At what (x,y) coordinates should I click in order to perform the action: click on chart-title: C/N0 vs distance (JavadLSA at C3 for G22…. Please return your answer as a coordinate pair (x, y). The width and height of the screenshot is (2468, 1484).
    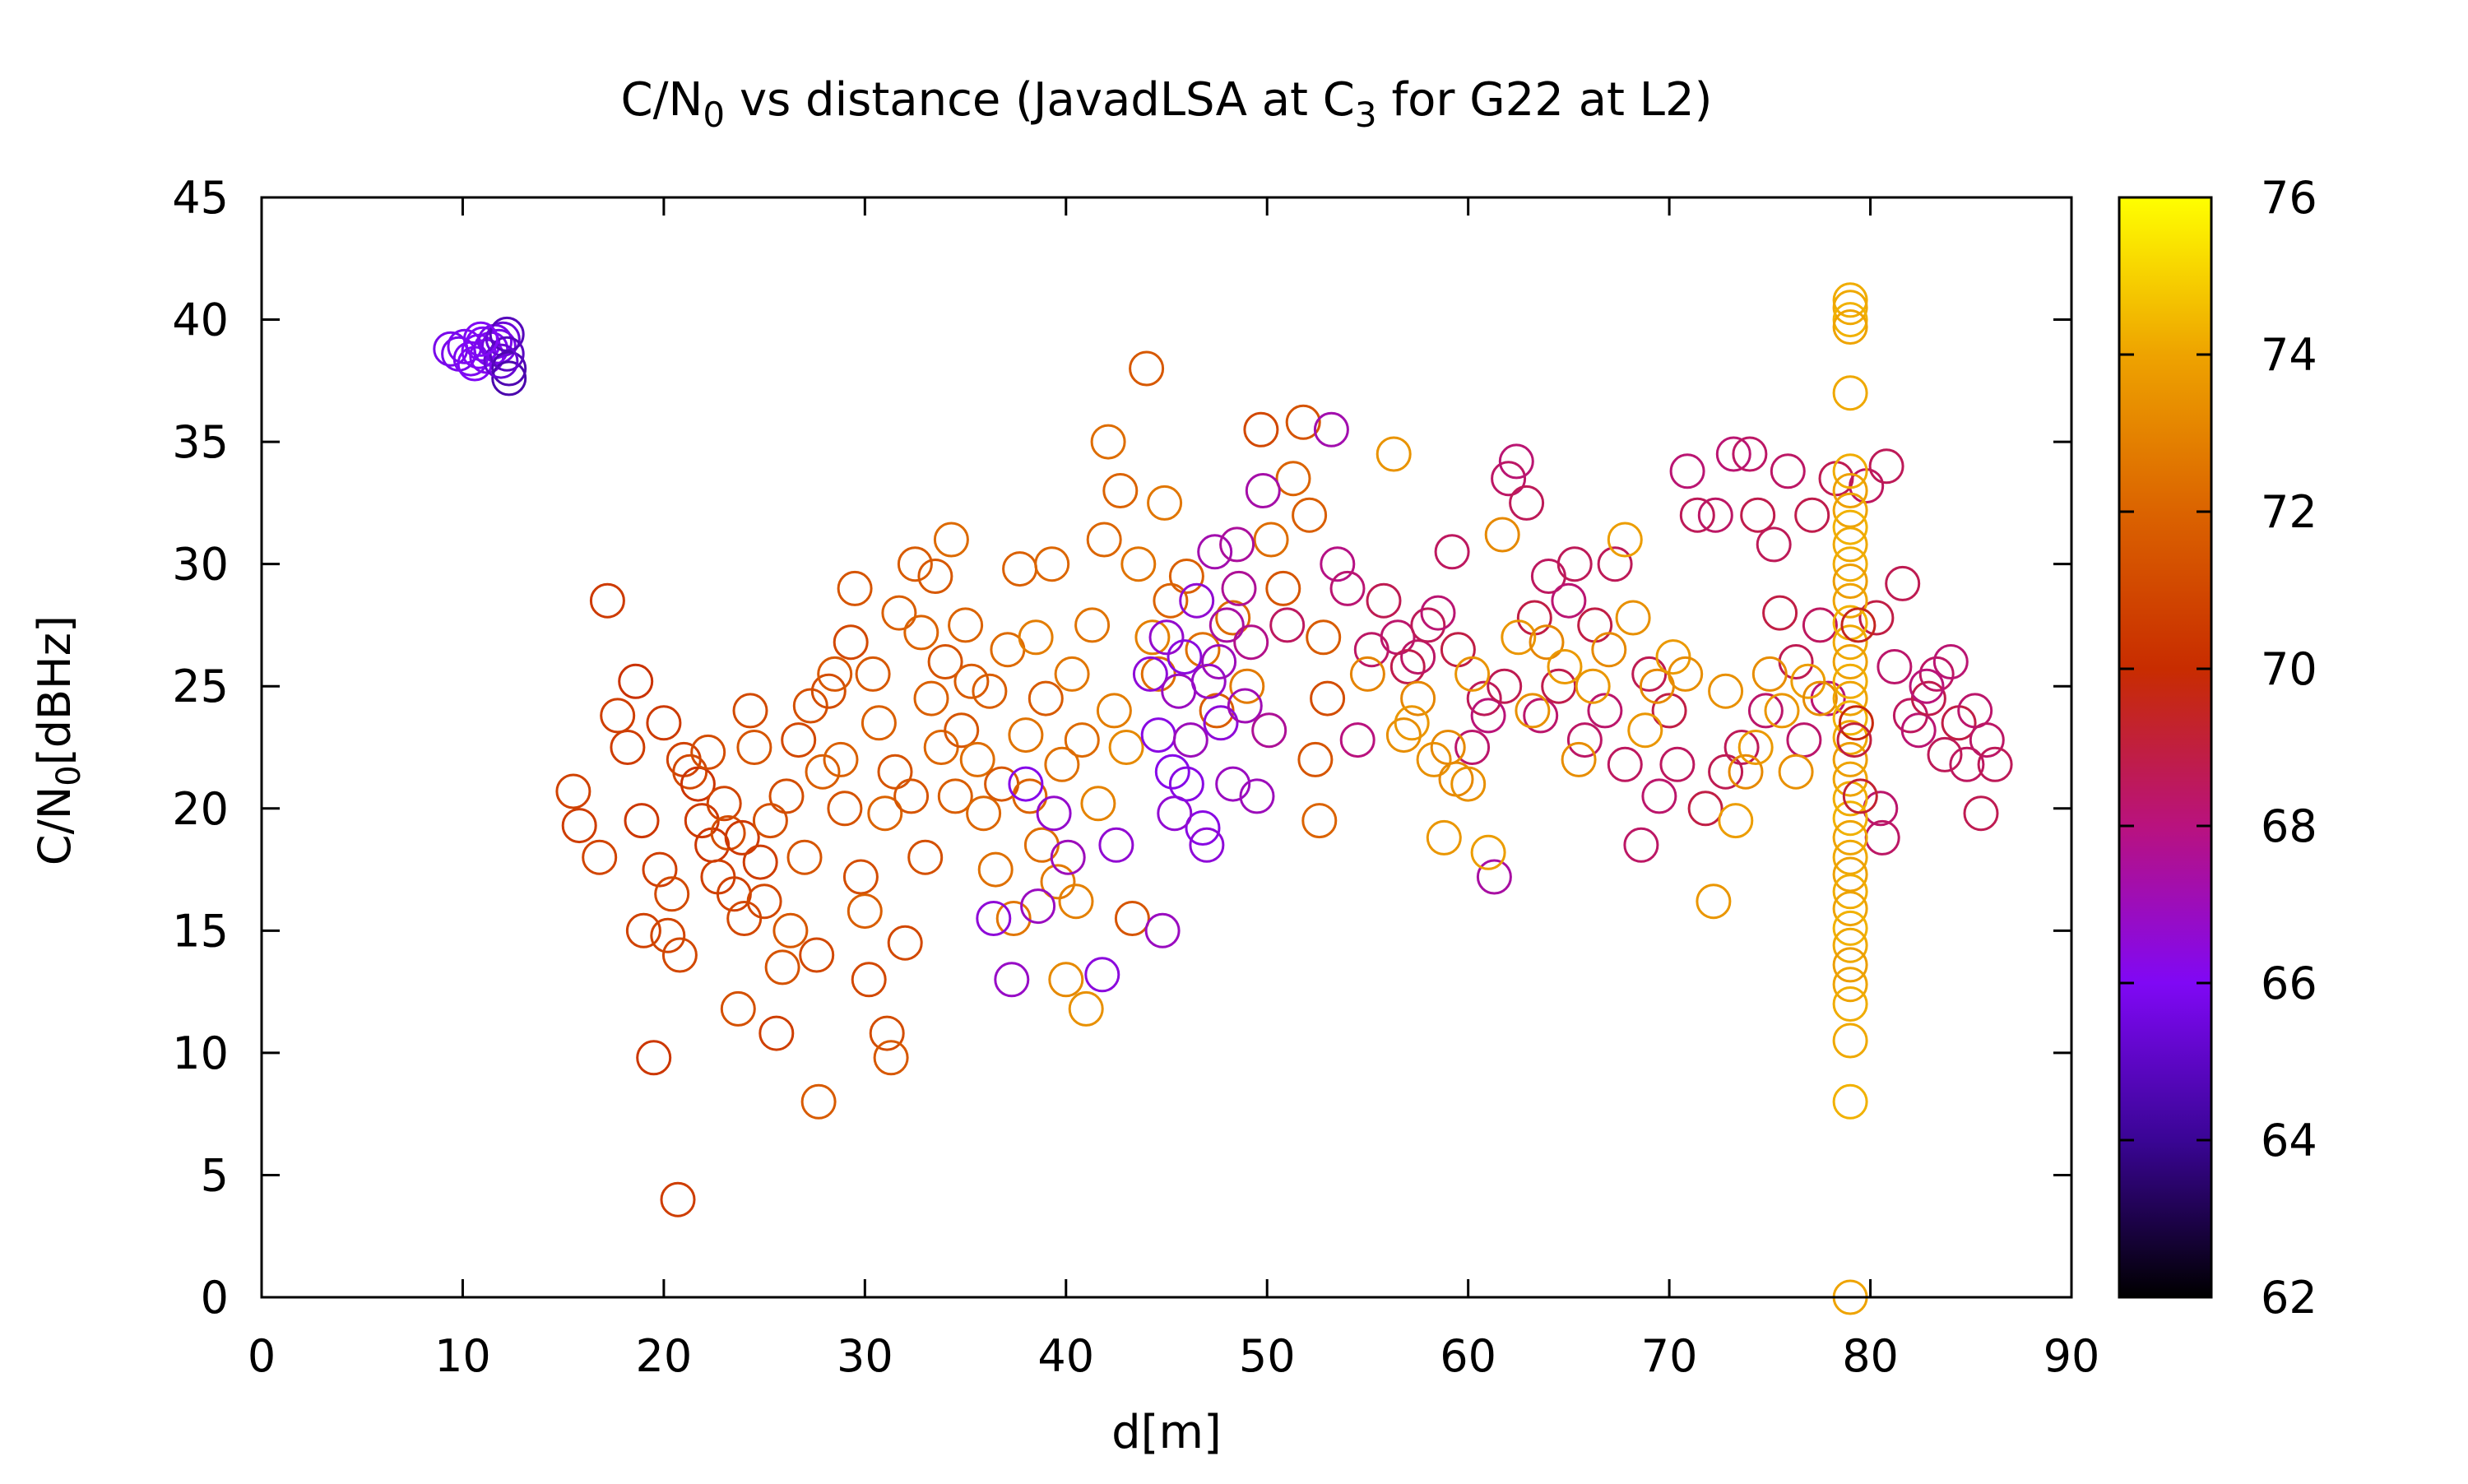
    Looking at the image, I should click on (1167, 104).